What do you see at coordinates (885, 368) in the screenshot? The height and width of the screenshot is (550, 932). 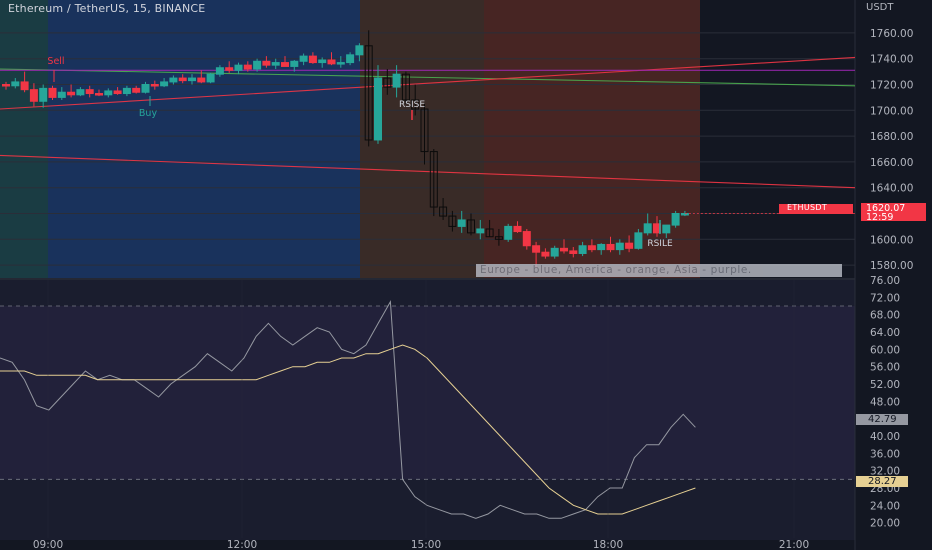 I see `rsi-tick-label: 56.00` at bounding box center [885, 368].